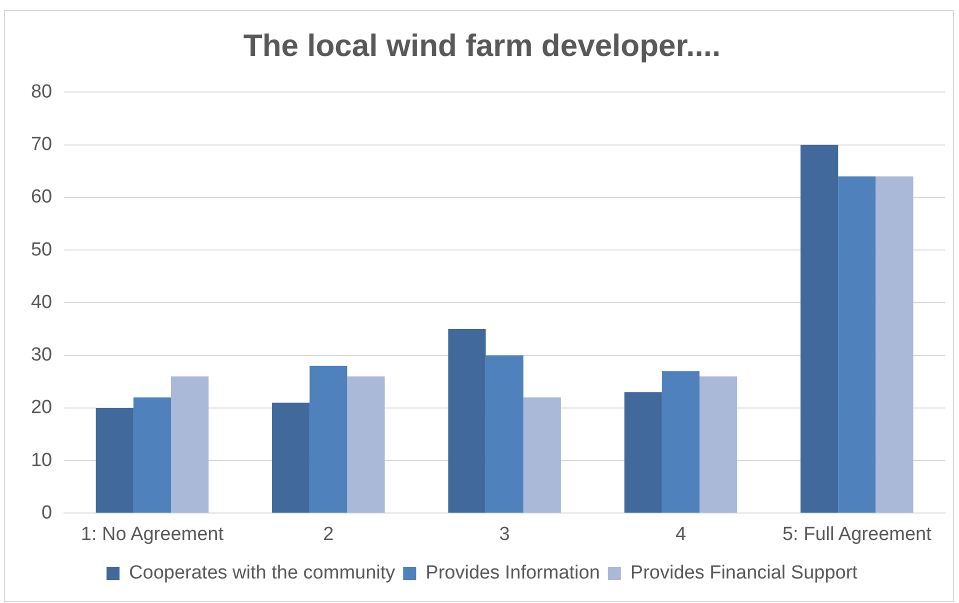  Describe the element at coordinates (41, 197) in the screenshot. I see `y-tick-label: 60` at that location.